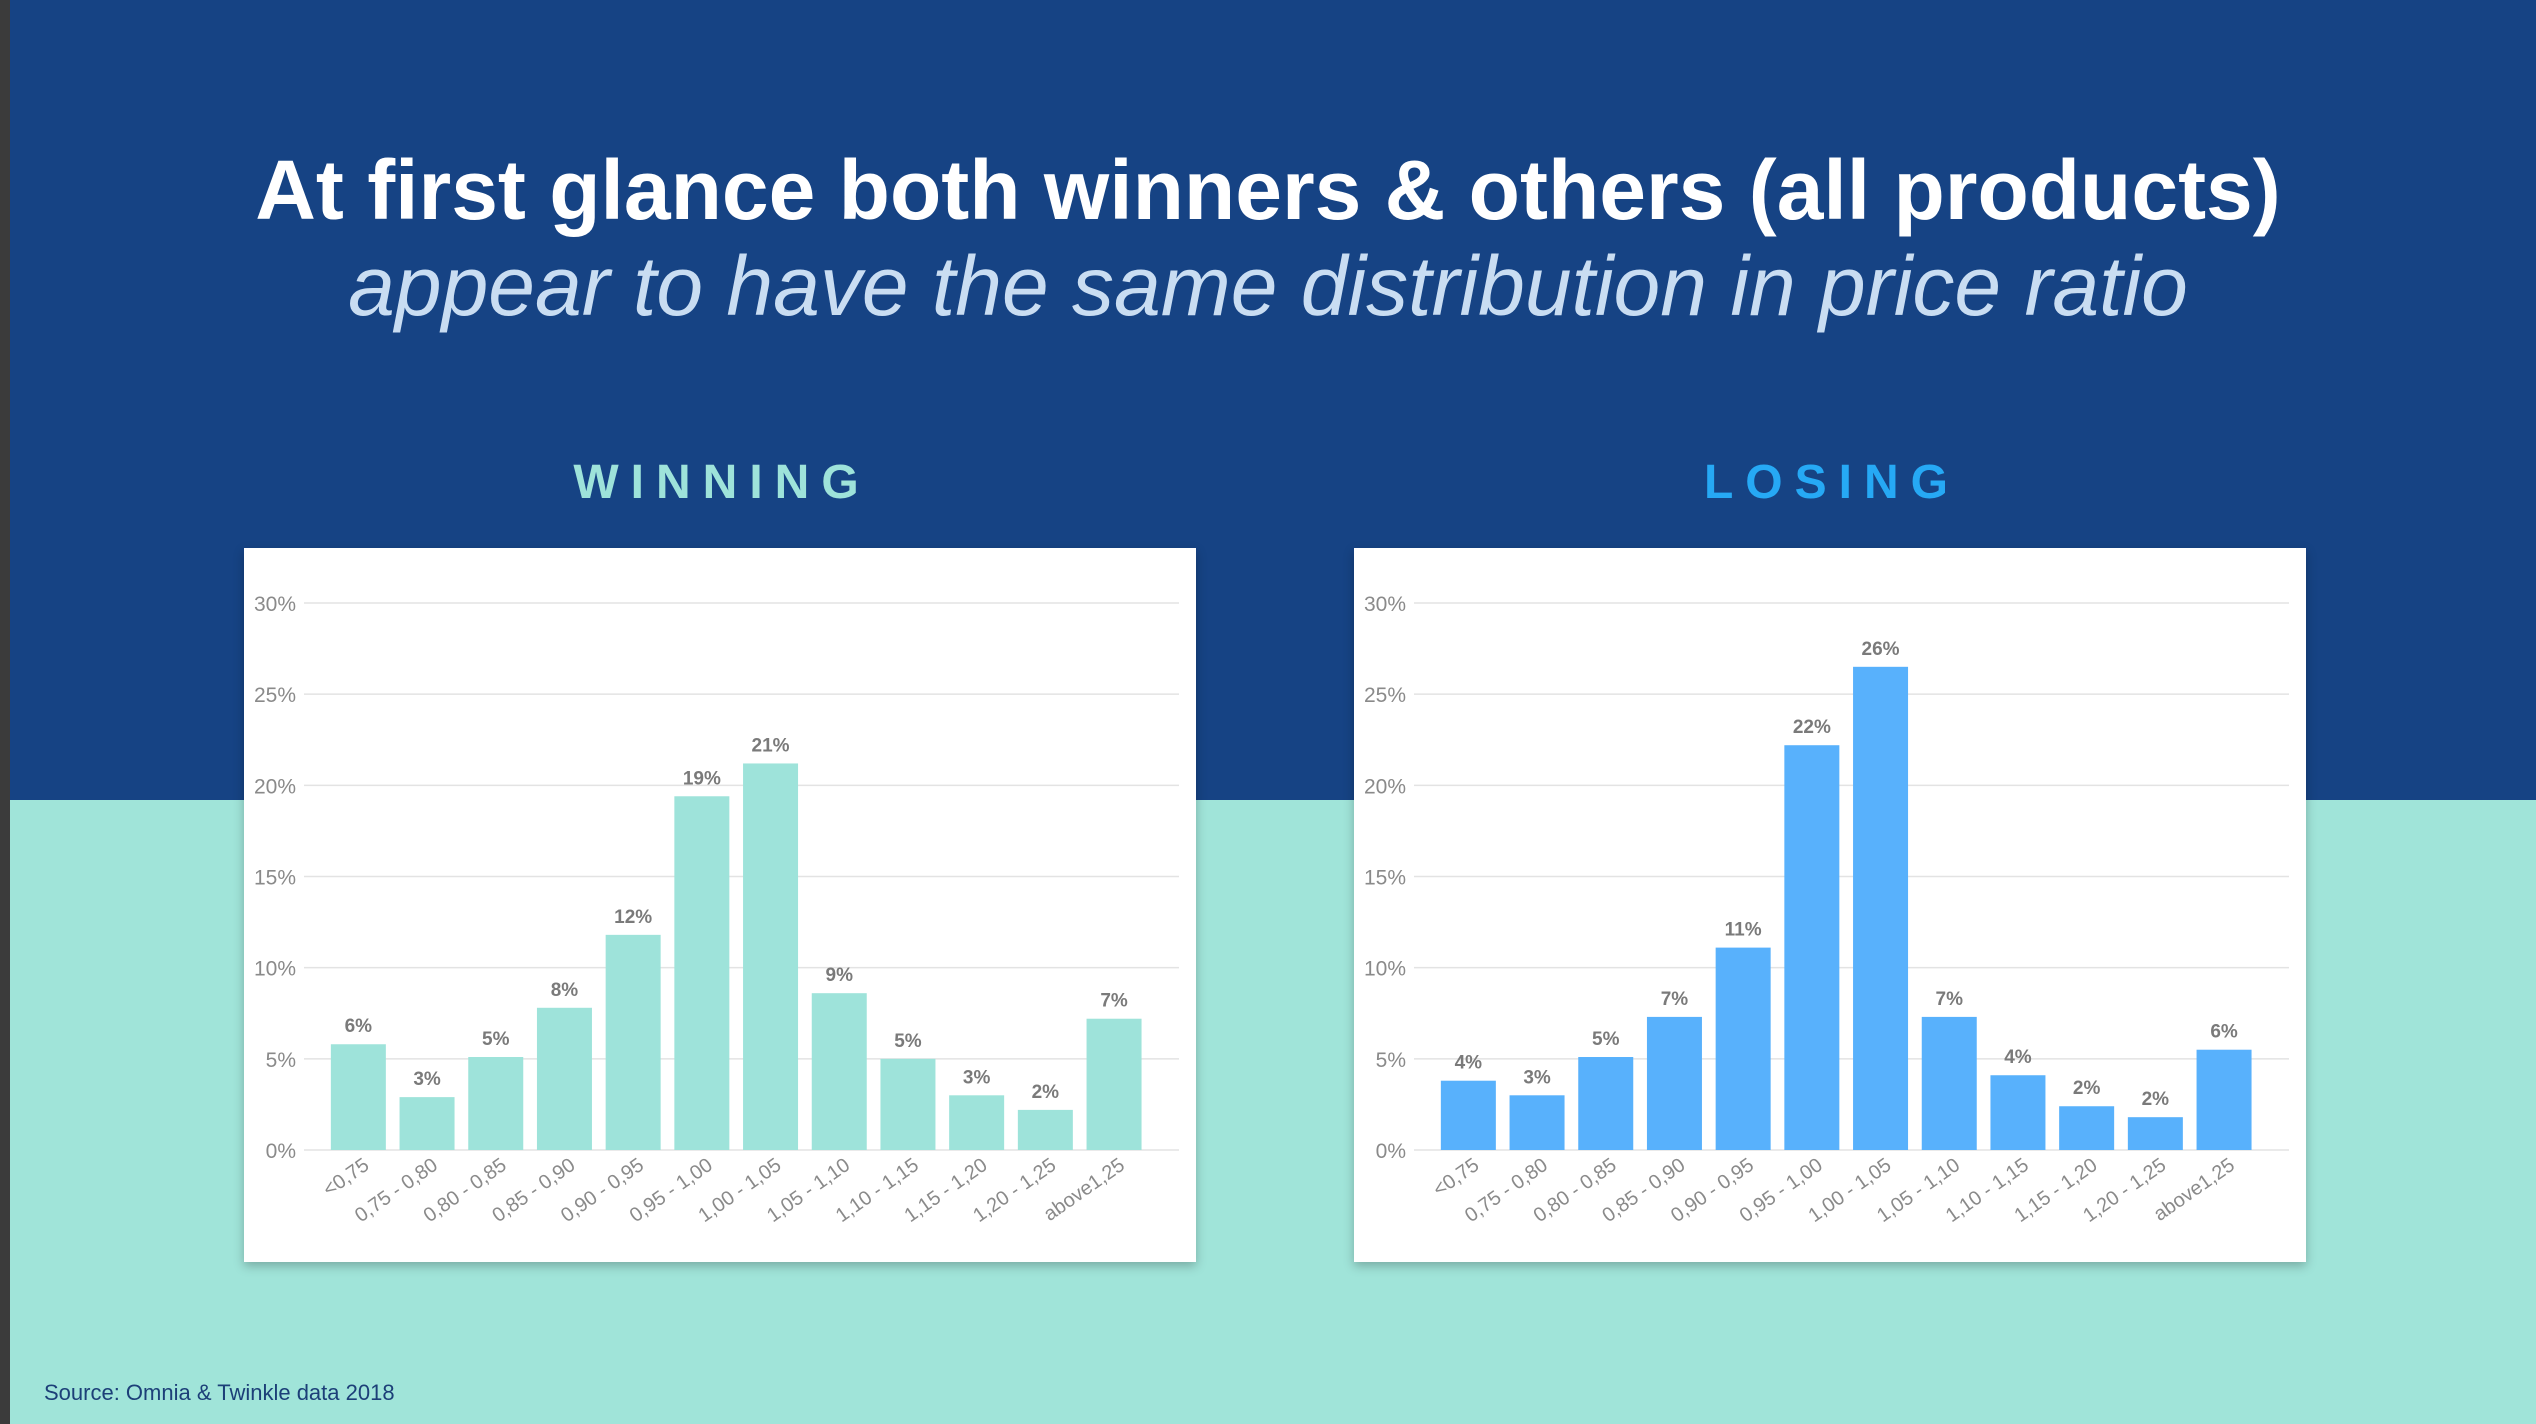  I want to click on data-label: 9%, so click(840, 975).